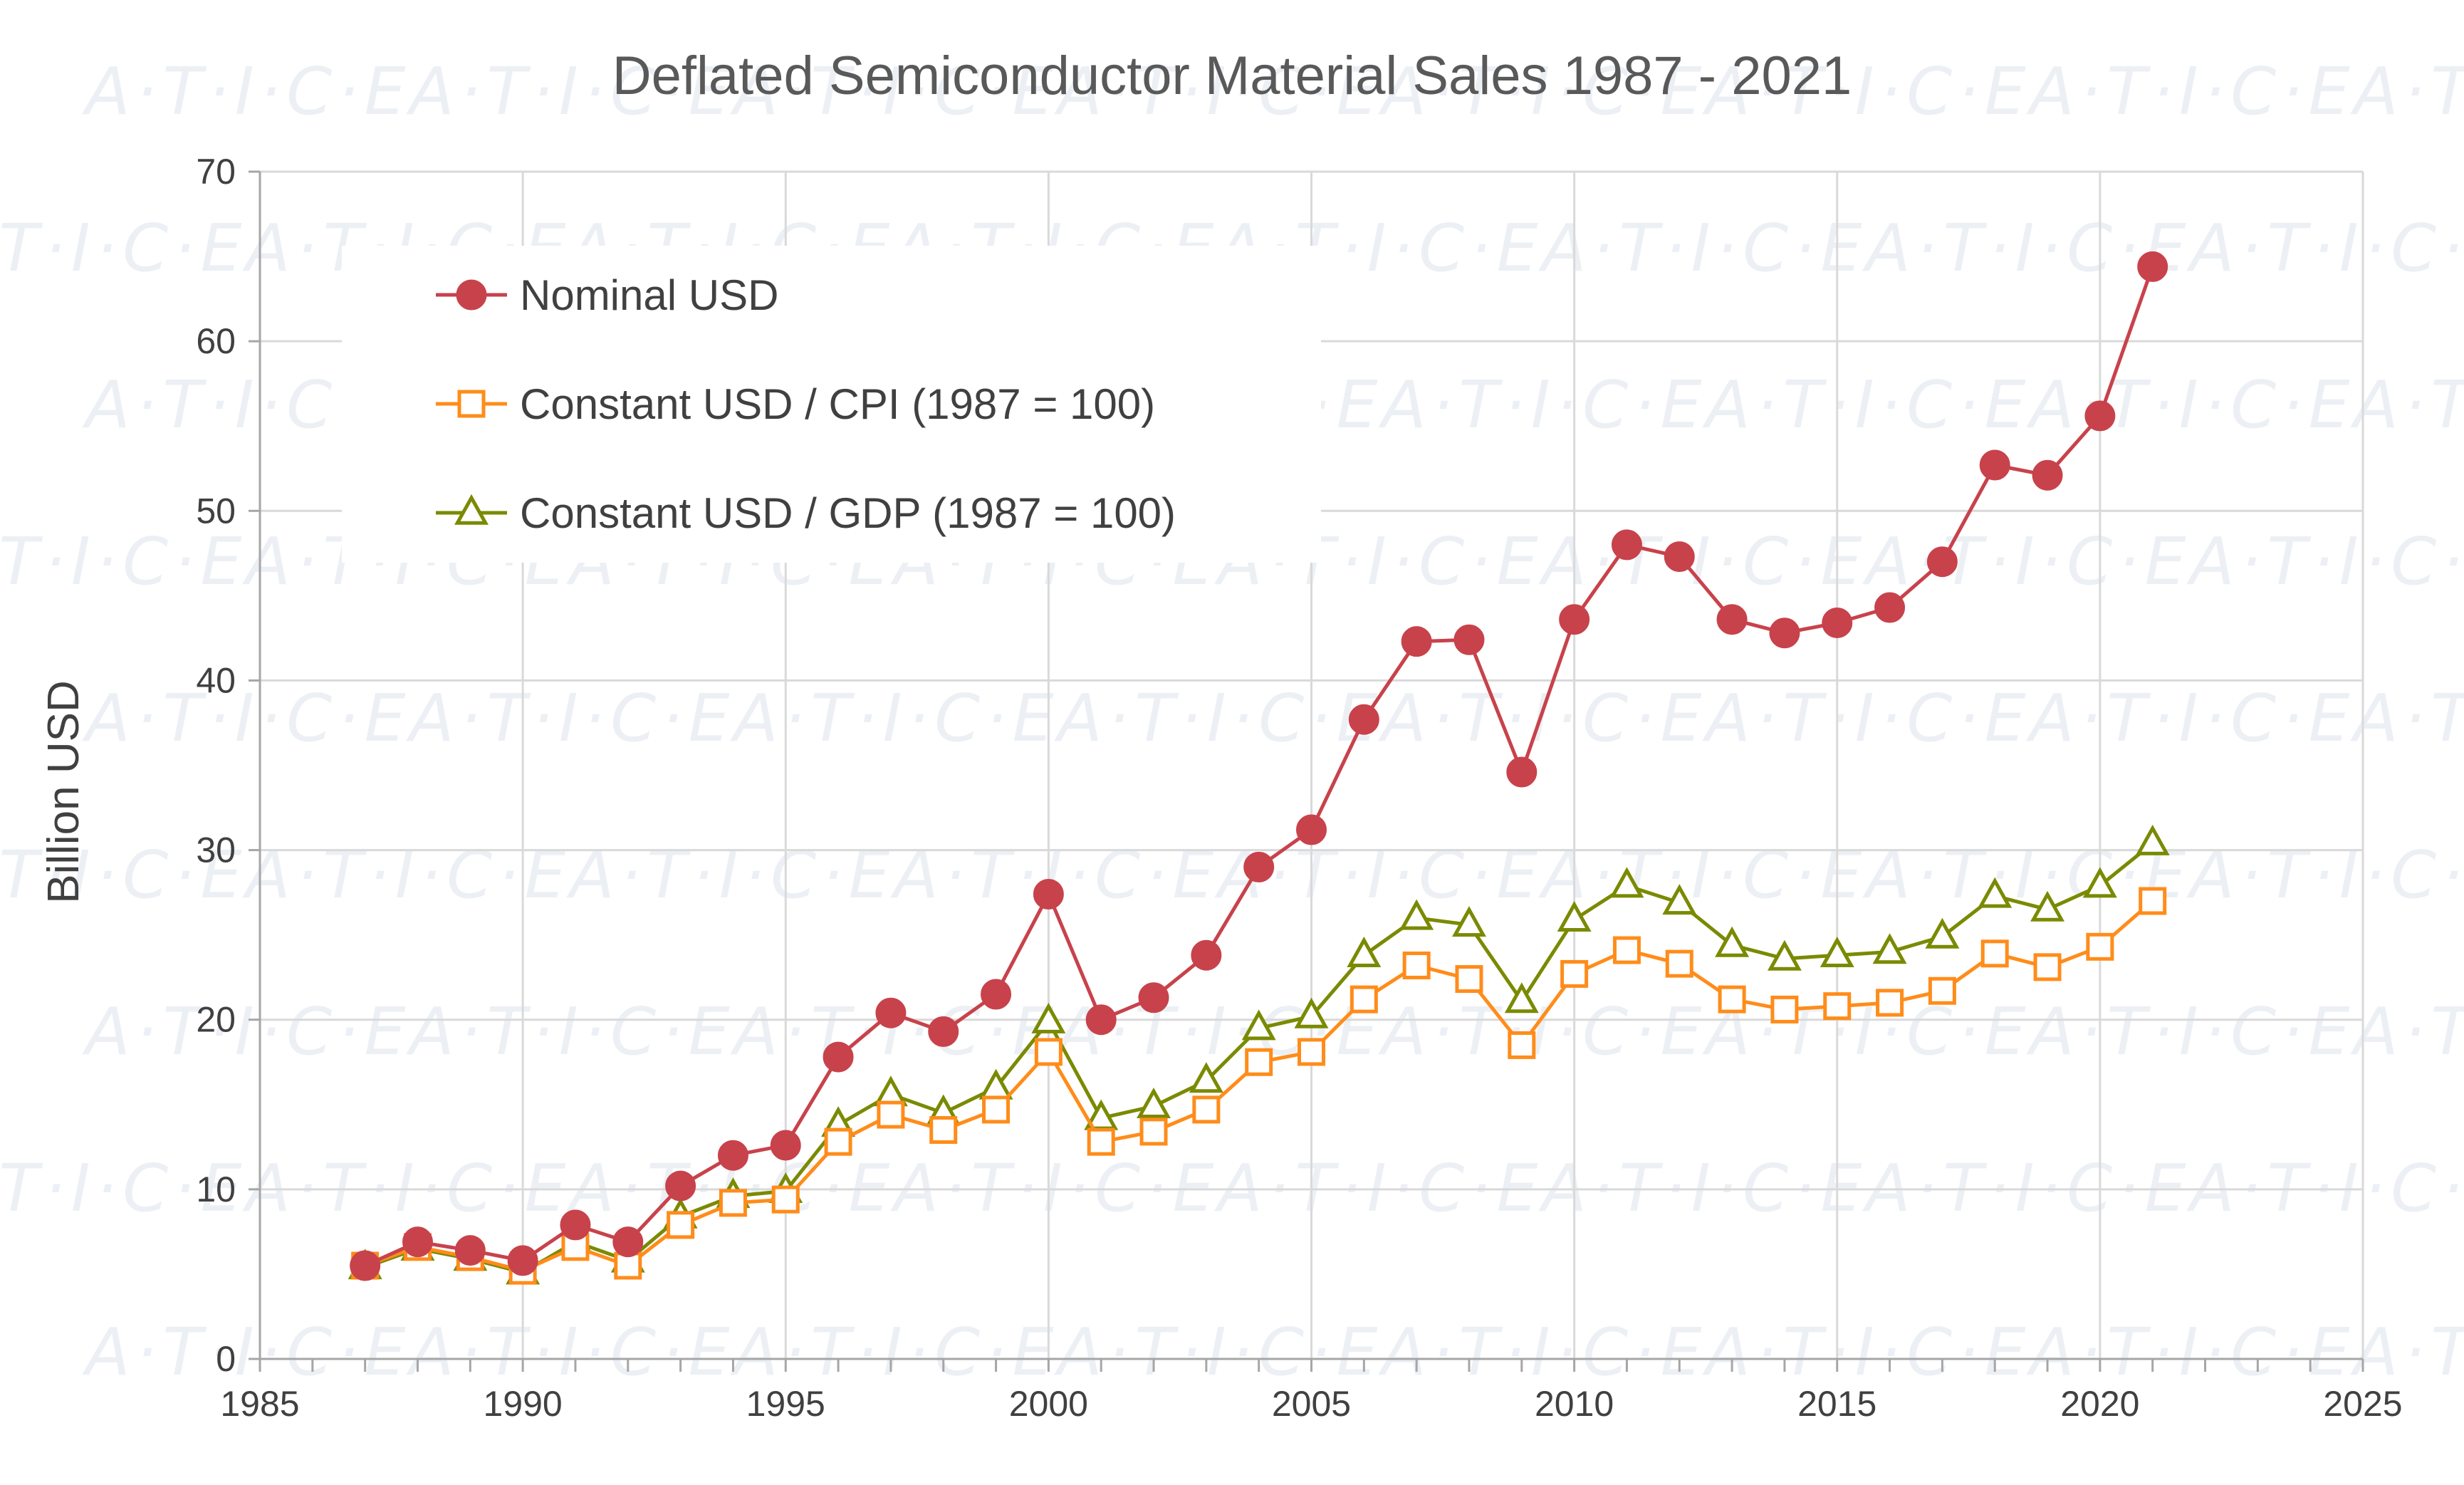 The width and height of the screenshot is (2464, 1485). Describe the element at coordinates (2362, 1404) in the screenshot. I see `x-tick-label: 2025` at that location.